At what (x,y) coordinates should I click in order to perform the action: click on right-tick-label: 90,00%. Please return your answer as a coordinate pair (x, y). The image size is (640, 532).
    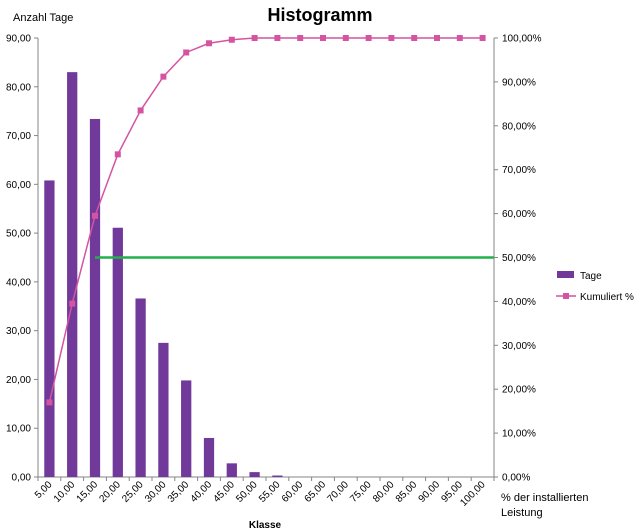
    Looking at the image, I should click on (519, 82).